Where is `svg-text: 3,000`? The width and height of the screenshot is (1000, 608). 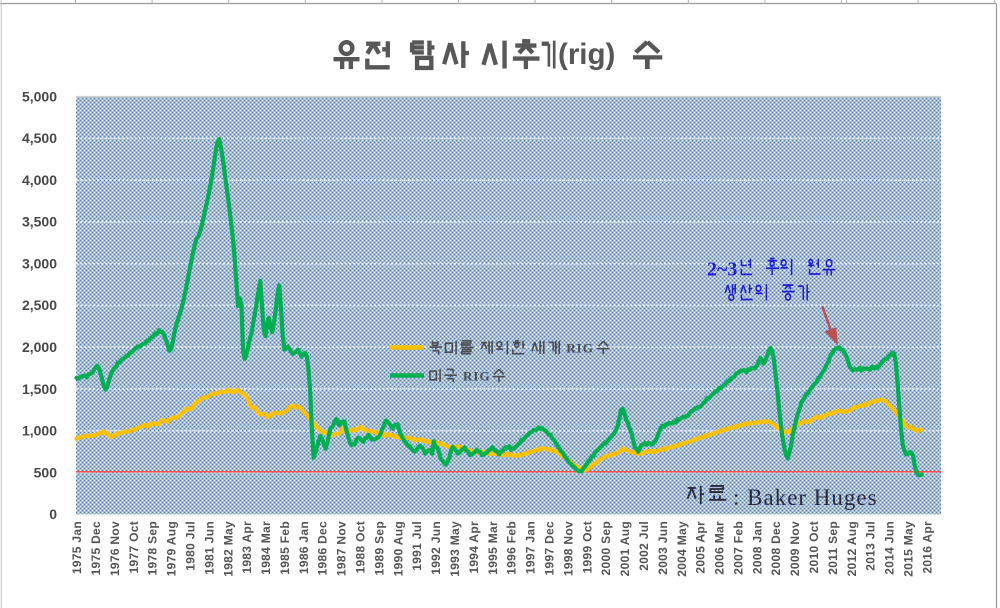
svg-text: 3,000 is located at coordinates (39, 264).